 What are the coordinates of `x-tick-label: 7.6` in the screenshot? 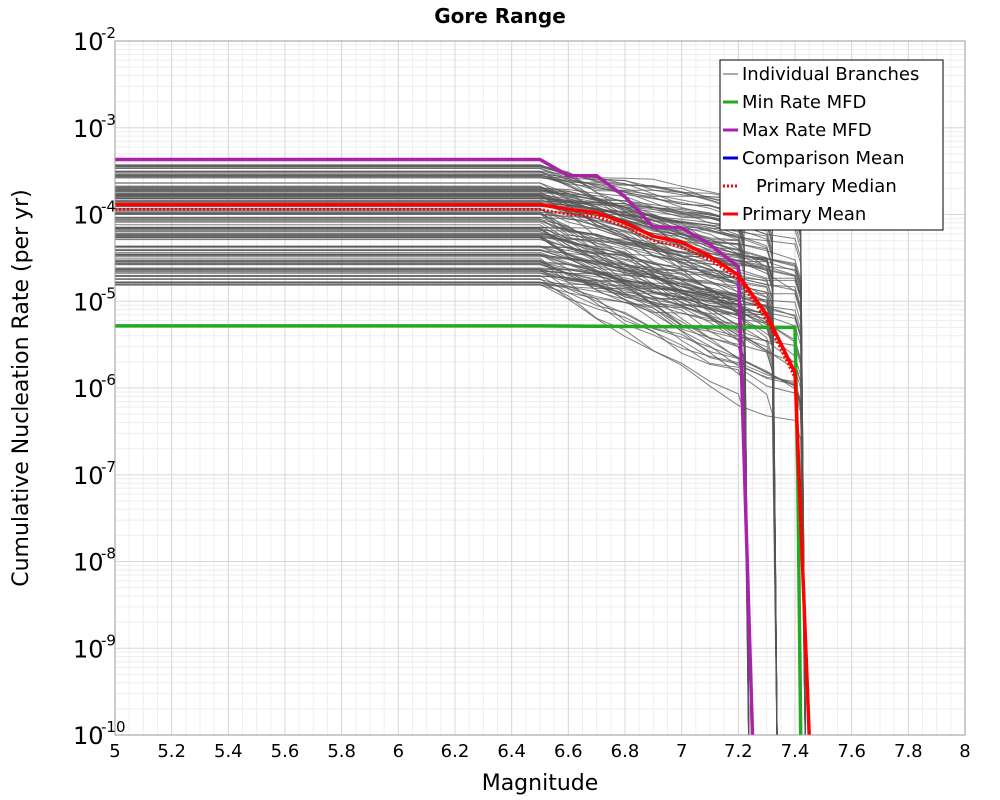 It's located at (851, 751).